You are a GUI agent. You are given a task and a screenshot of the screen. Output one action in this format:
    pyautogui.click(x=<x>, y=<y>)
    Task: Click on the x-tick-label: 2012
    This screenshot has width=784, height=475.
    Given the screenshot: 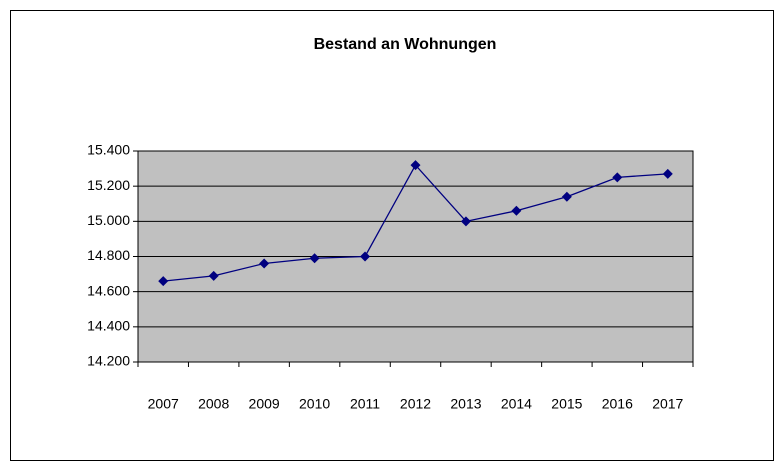 What is the action you would take?
    pyautogui.click(x=415, y=404)
    